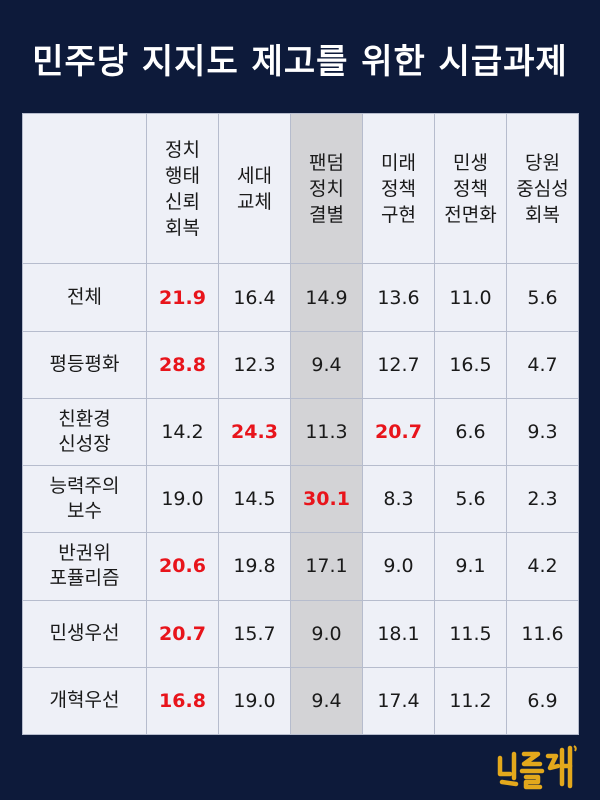 The image size is (600, 800). Describe the element at coordinates (84, 297) in the screenshot. I see `row-label: 전체` at that location.